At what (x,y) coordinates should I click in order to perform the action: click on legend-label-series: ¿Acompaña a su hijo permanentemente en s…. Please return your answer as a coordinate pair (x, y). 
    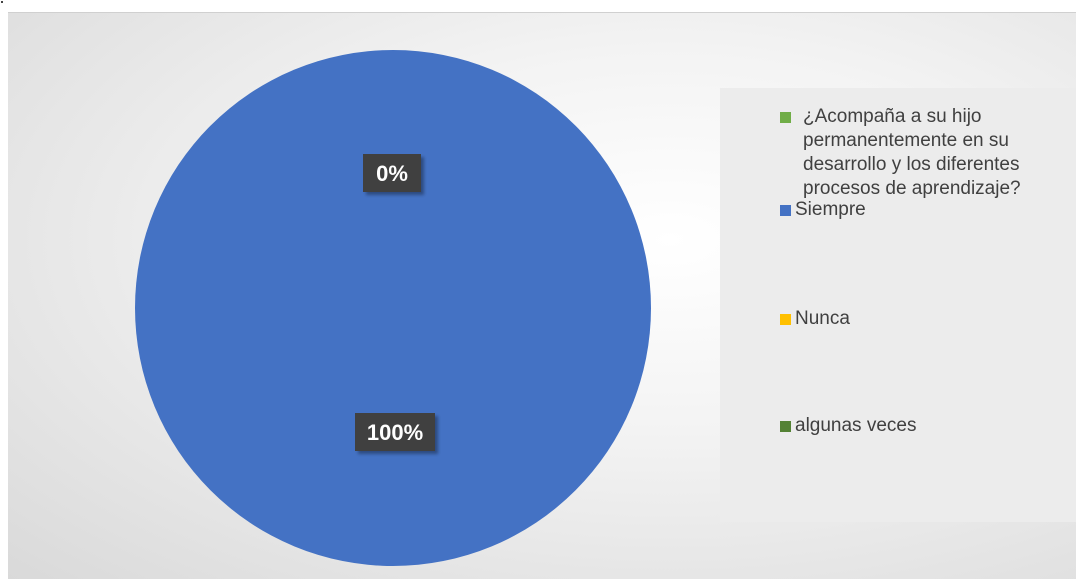
    Looking at the image, I should click on (912, 152).